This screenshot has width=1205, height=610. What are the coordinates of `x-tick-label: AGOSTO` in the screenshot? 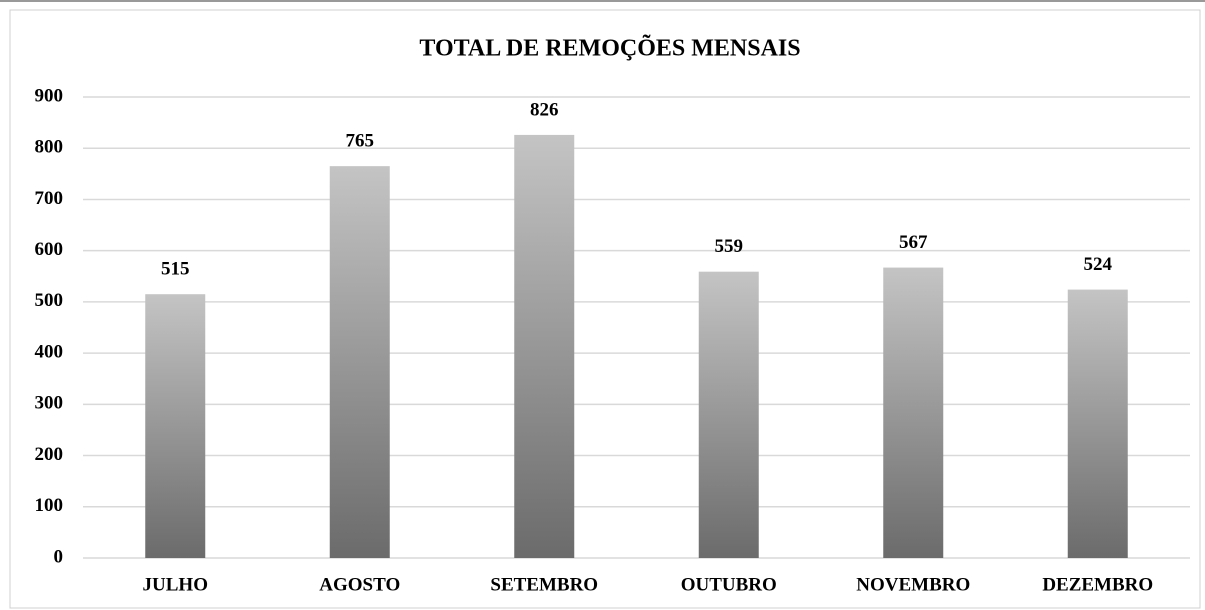 It's located at (359, 584).